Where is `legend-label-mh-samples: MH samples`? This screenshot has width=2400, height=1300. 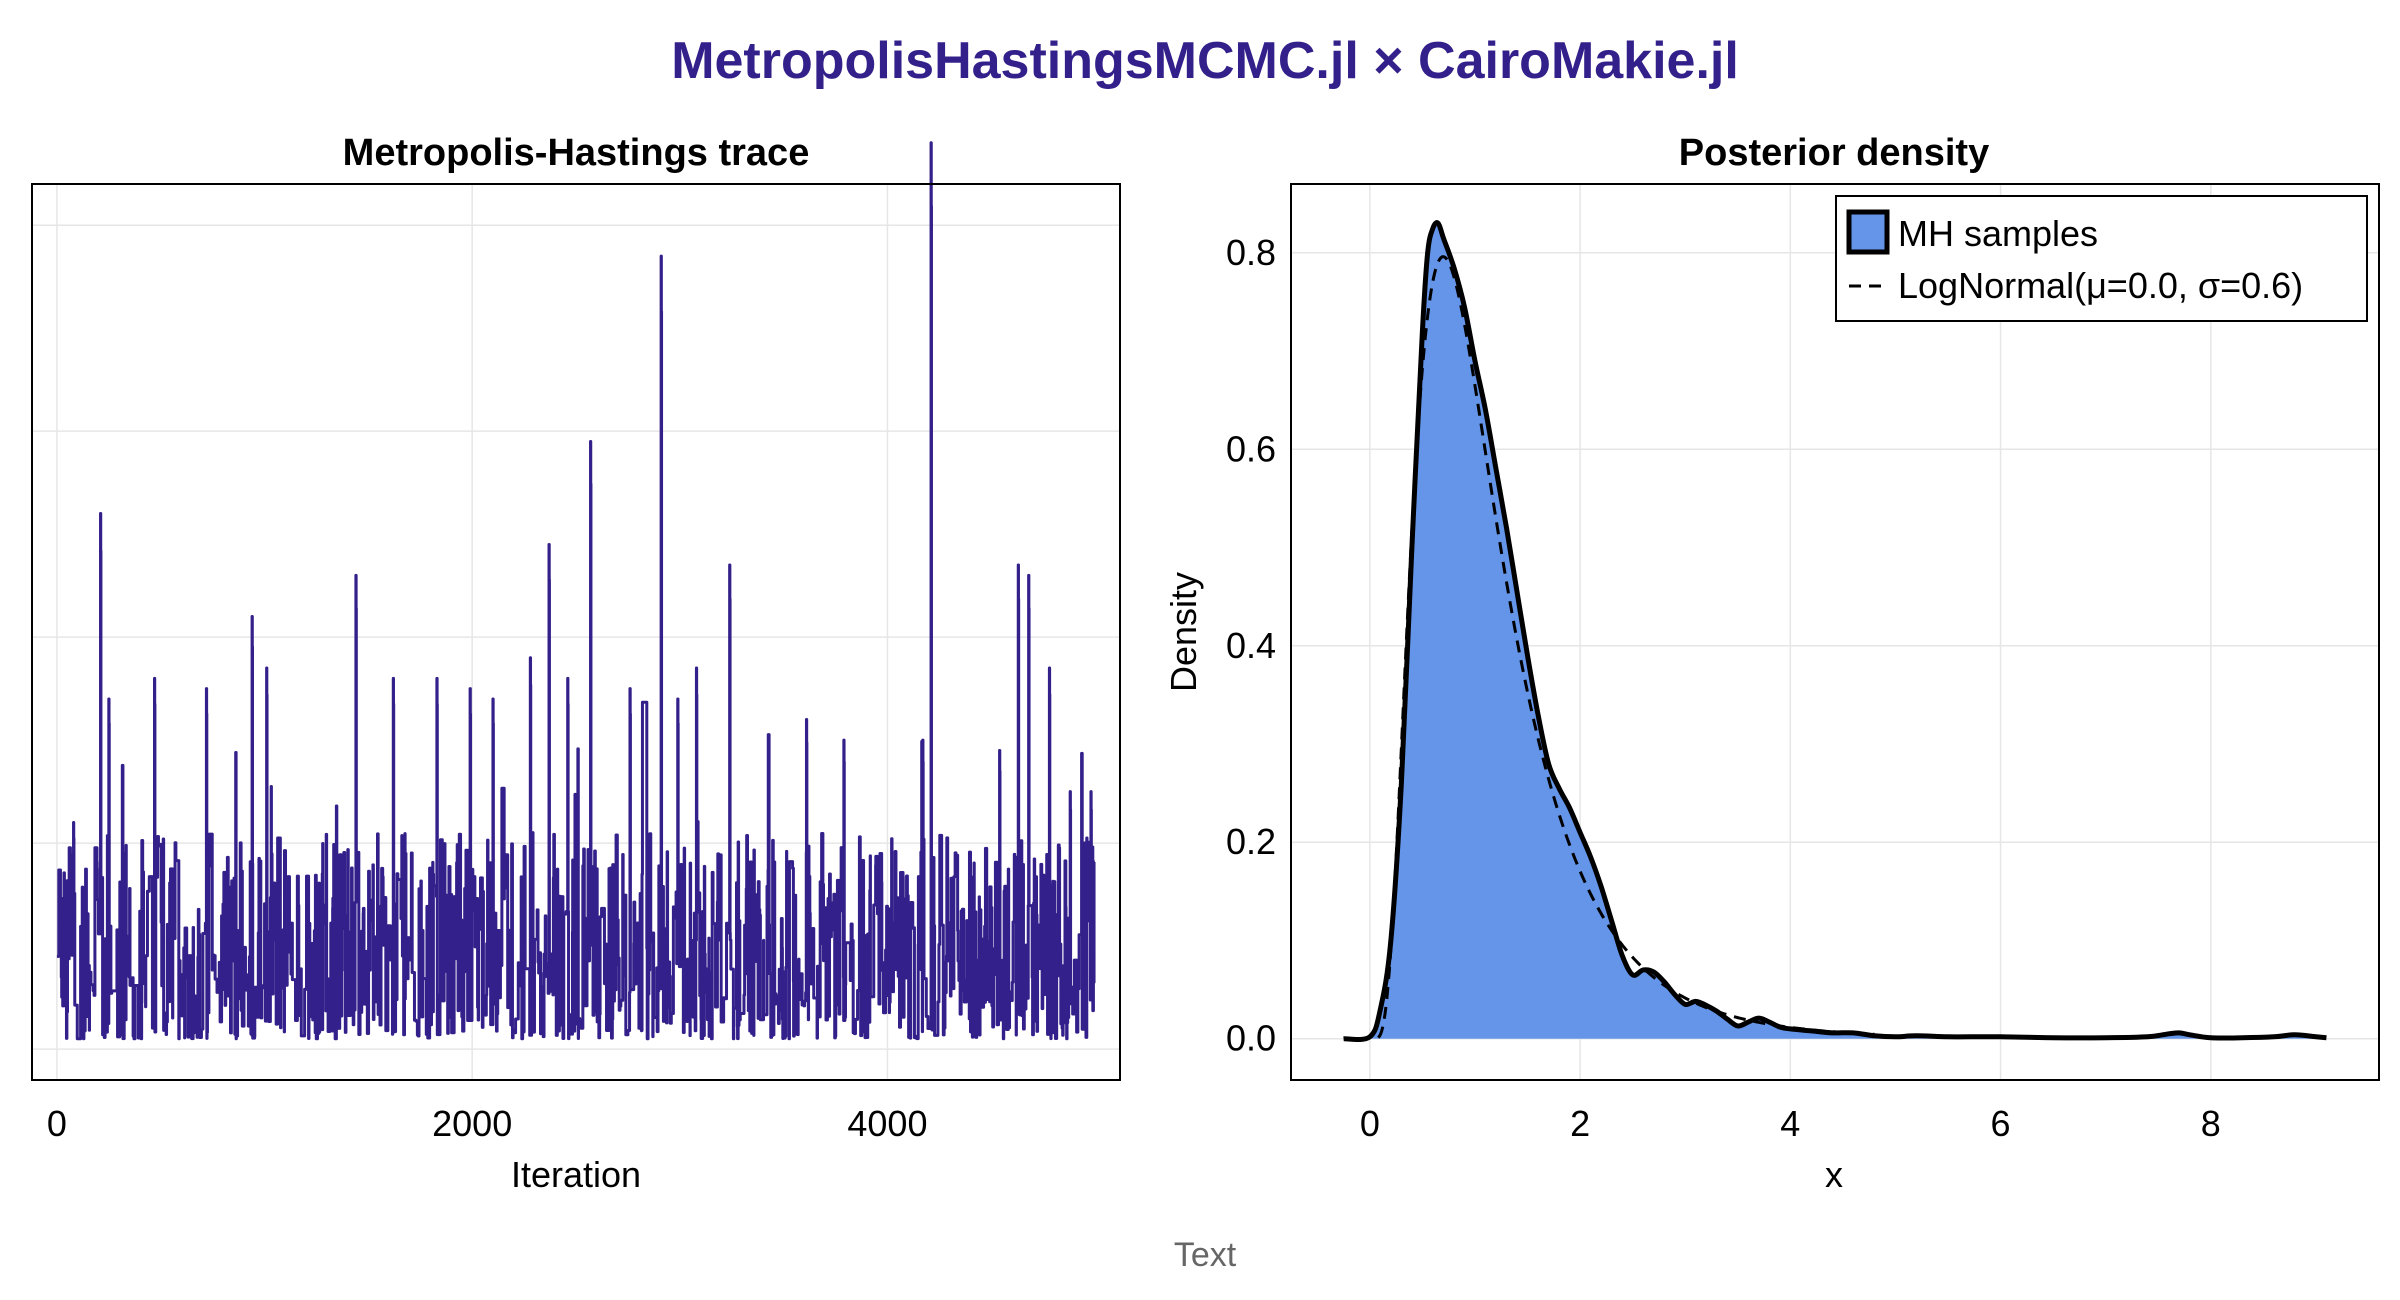 legend-label-mh-samples: MH samples is located at coordinates (1998, 233).